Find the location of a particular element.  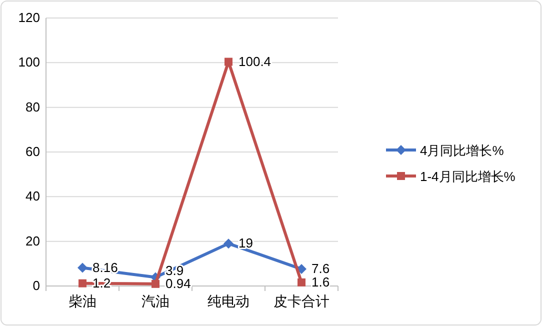

y-tick-label: 20 is located at coordinates (33, 240).